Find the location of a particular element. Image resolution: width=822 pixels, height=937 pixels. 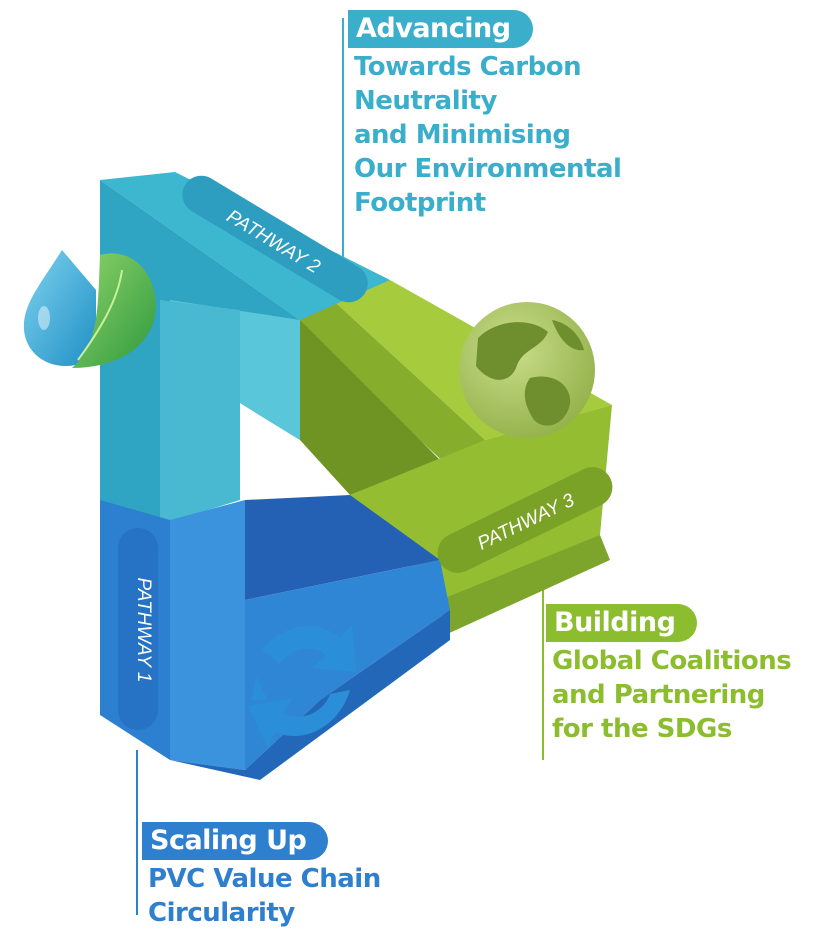

pathway-3-heading: Building is located at coordinates (622, 623).